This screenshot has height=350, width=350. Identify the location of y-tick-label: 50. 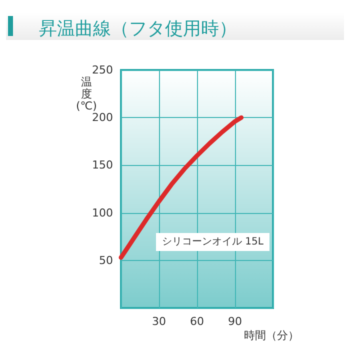
(106, 260).